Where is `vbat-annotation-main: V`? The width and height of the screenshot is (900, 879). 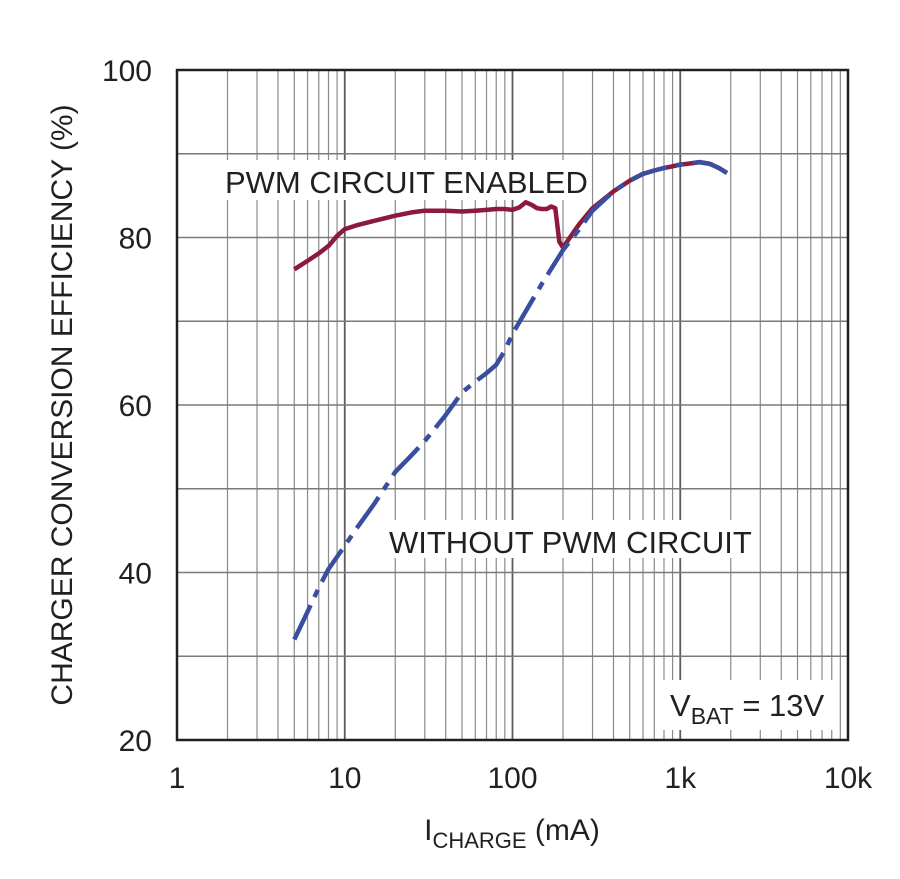 vbat-annotation-main: V is located at coordinates (680, 705).